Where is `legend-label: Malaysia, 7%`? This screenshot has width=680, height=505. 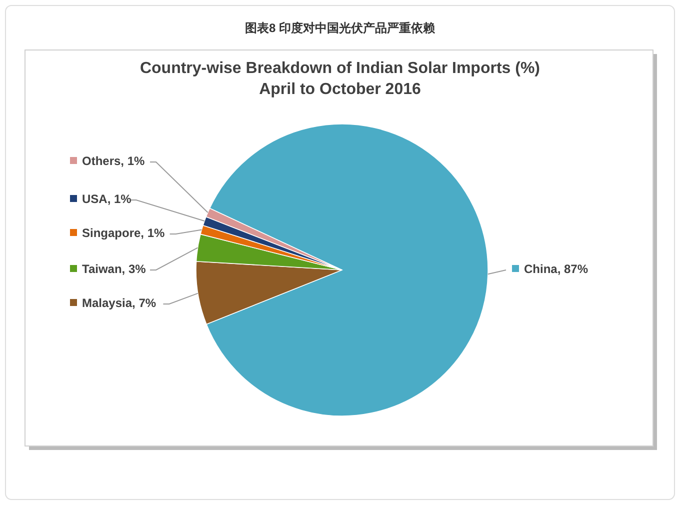 legend-label: Malaysia, 7% is located at coordinates (119, 303).